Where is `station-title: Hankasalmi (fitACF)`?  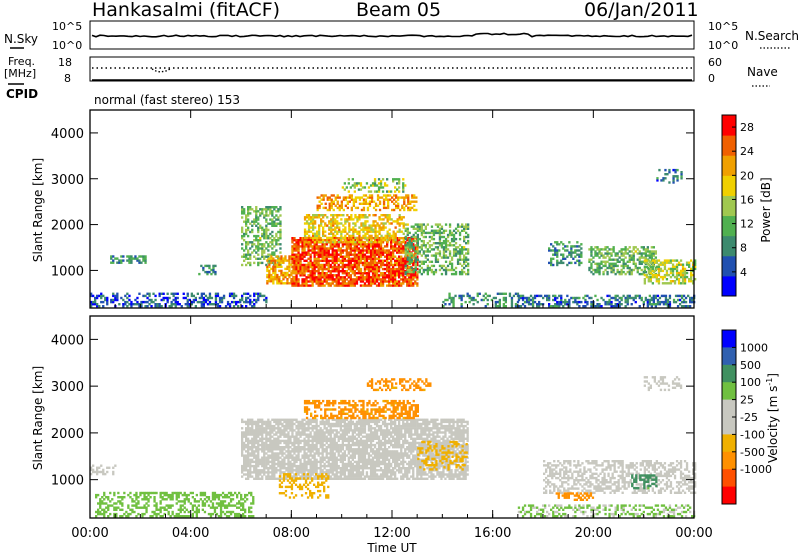 station-title: Hankasalmi (fitACF) is located at coordinates (186, 10).